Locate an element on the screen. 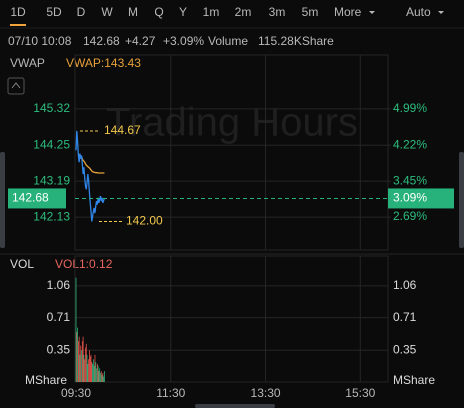  more-menu: More is located at coordinates (348, 12).